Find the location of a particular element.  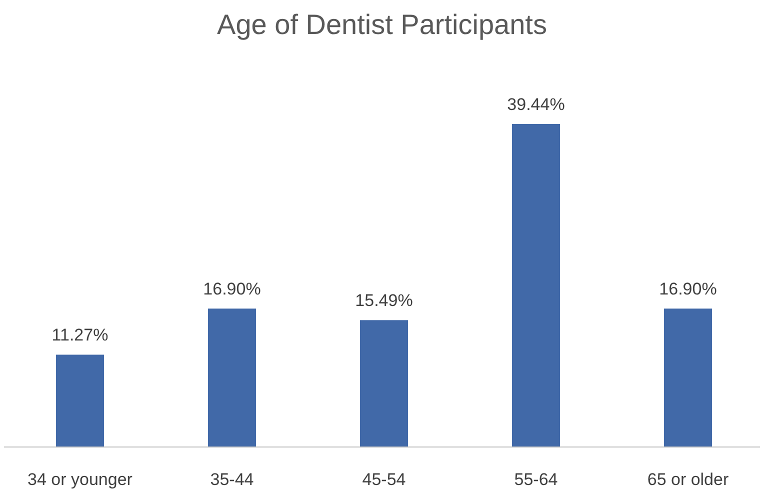

x-tick-label: 55-64 is located at coordinates (536, 479).